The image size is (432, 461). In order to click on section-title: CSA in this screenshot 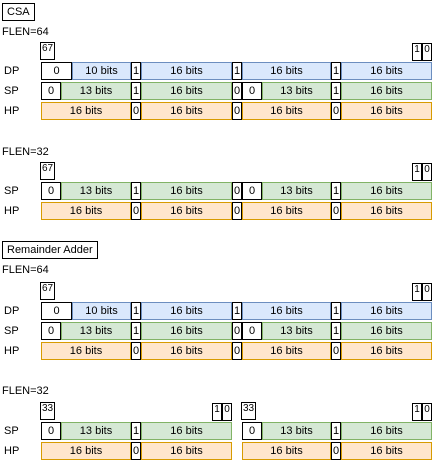, I will do `click(18, 12)`.